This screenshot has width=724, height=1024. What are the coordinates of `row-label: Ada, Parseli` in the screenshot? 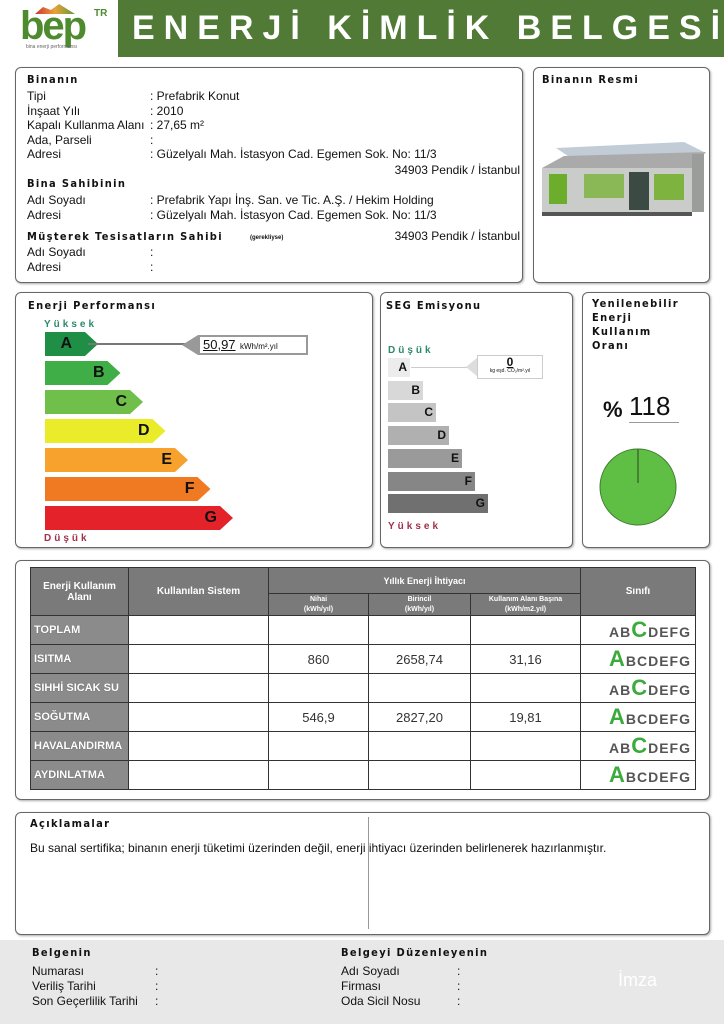 It's located at (59, 139).